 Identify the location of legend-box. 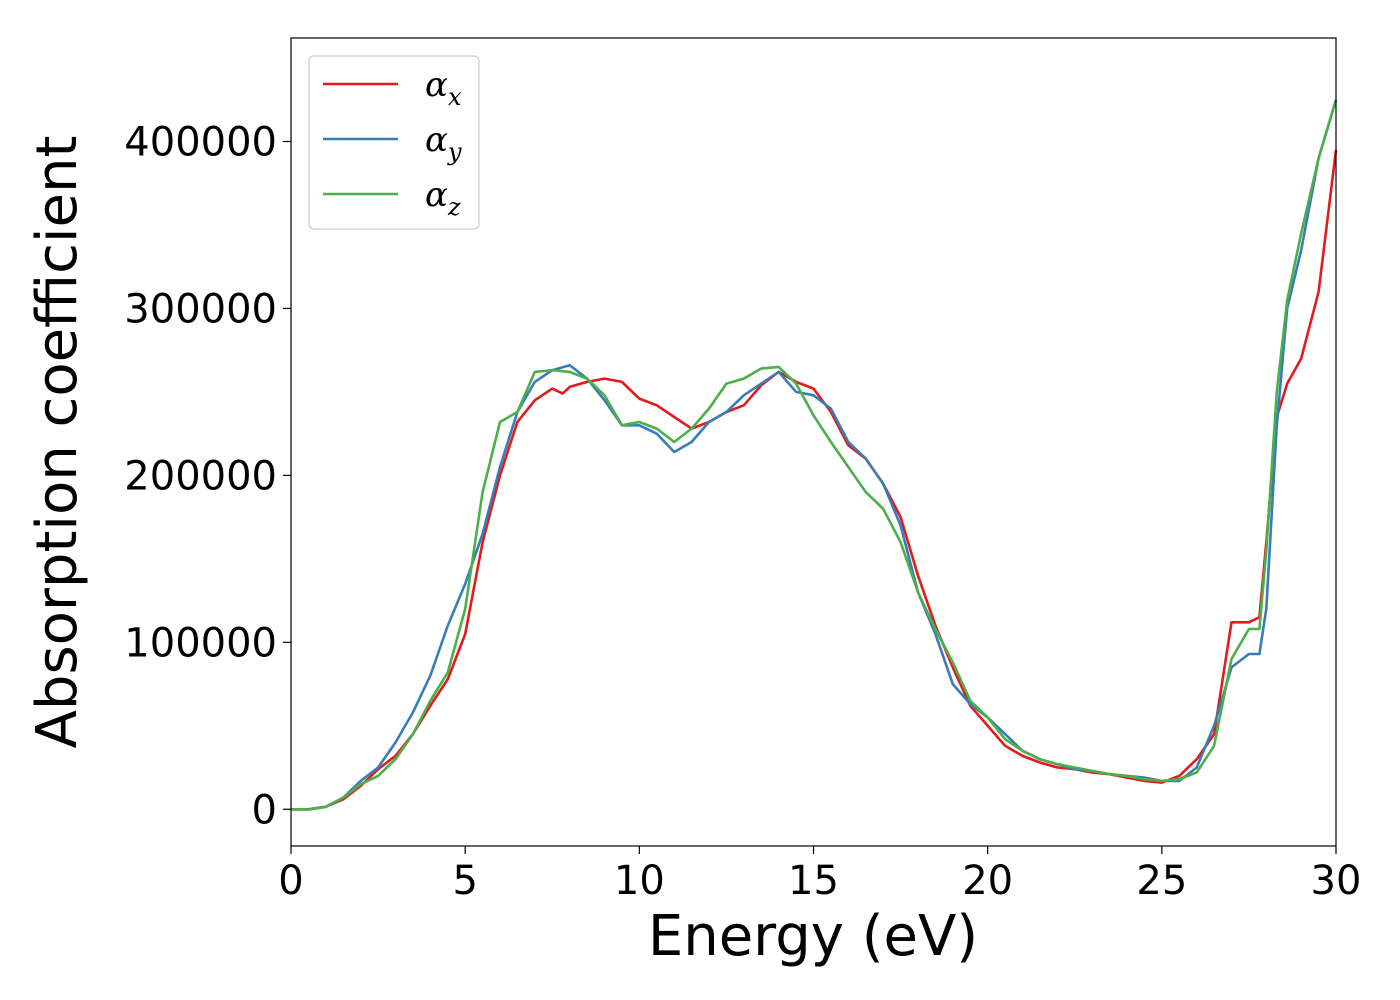
(394, 142).